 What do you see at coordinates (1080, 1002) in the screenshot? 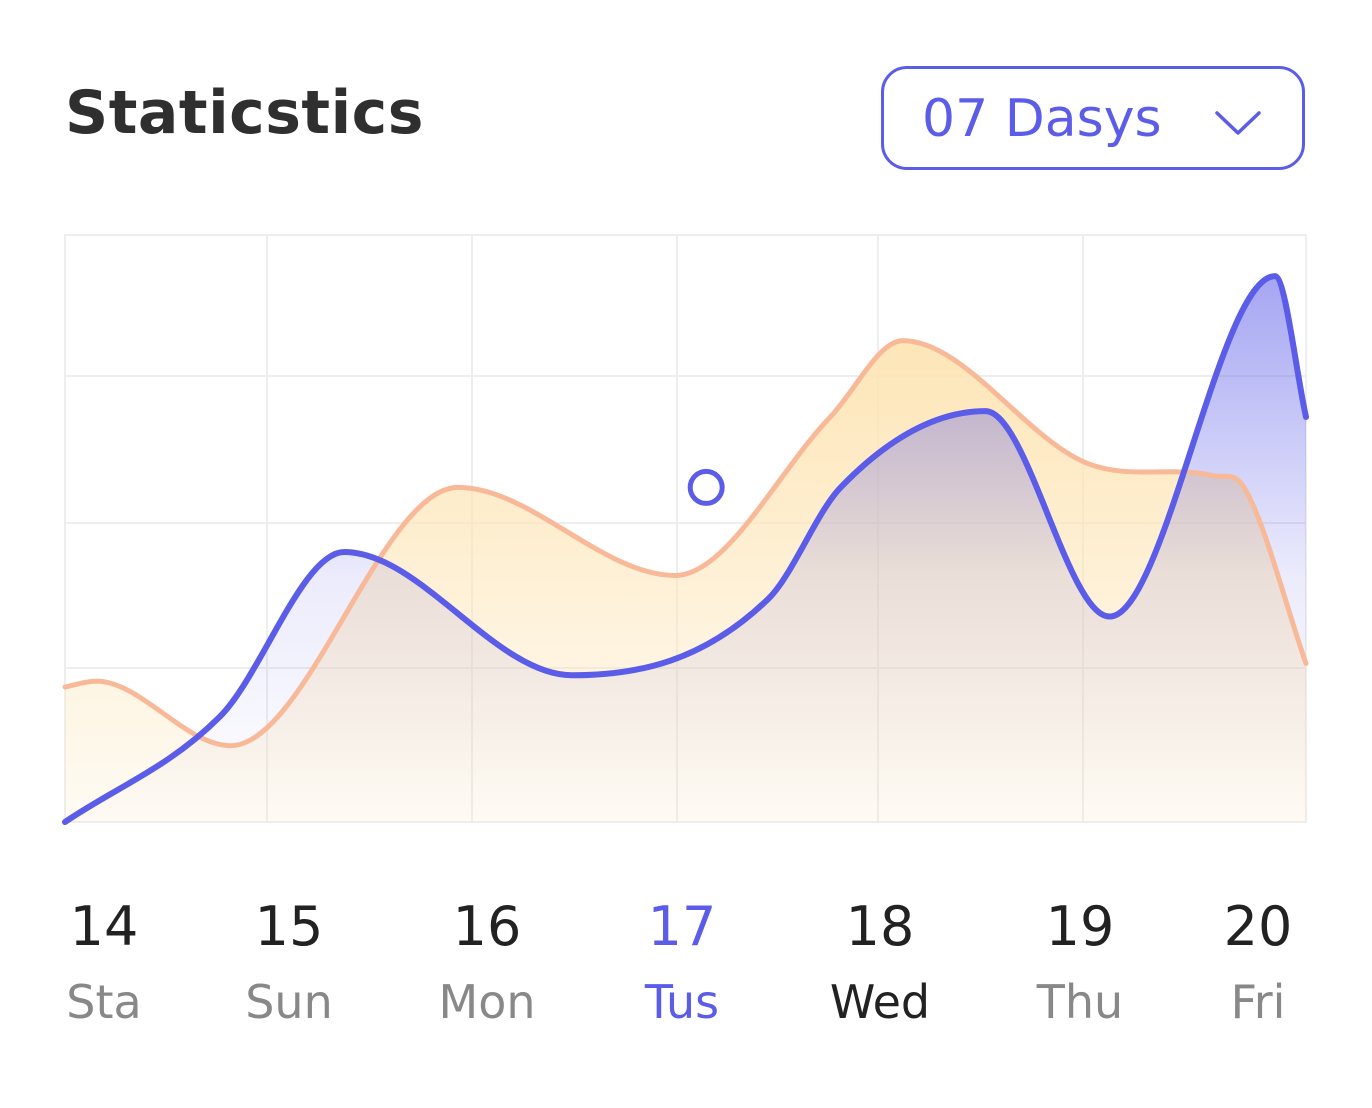
I see `day-name: Thu` at bounding box center [1080, 1002].